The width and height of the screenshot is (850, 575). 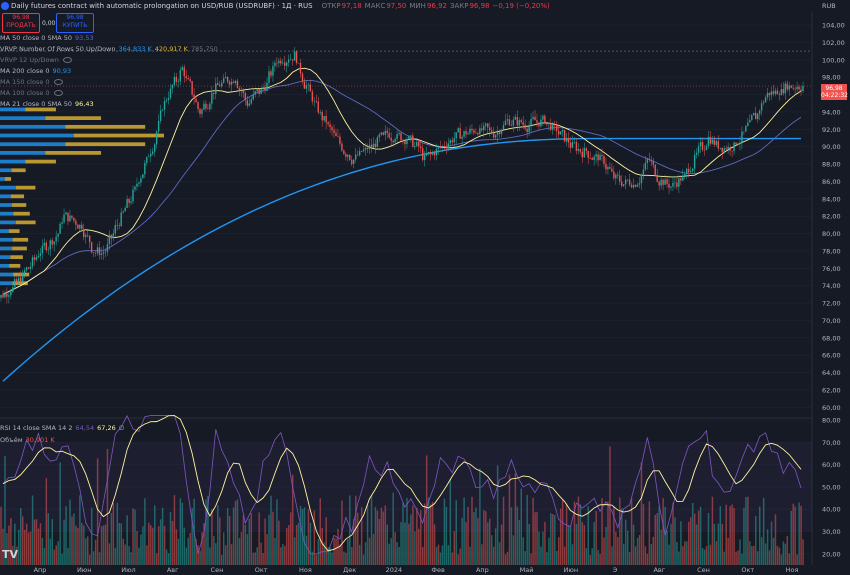 What do you see at coordinates (831, 554) in the screenshot?
I see `rsi-tick-label: 20,00` at bounding box center [831, 554].